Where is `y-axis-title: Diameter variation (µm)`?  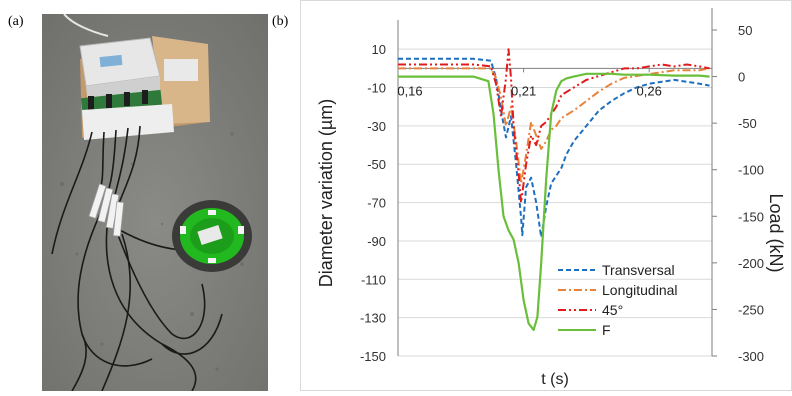
y-axis-title: Diameter variation (µm) is located at coordinates (326, 193).